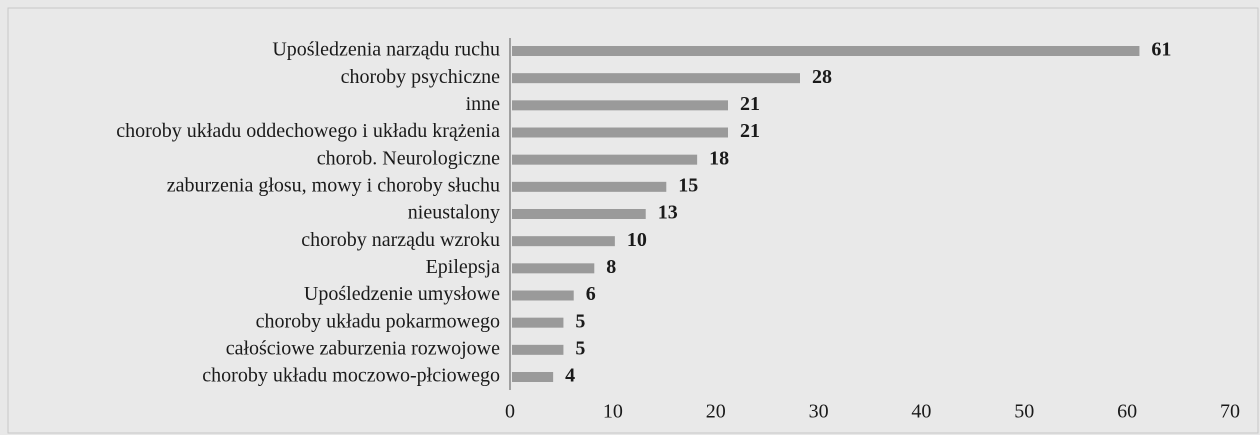  I want to click on y-tick-label: nieustalony, so click(454, 213).